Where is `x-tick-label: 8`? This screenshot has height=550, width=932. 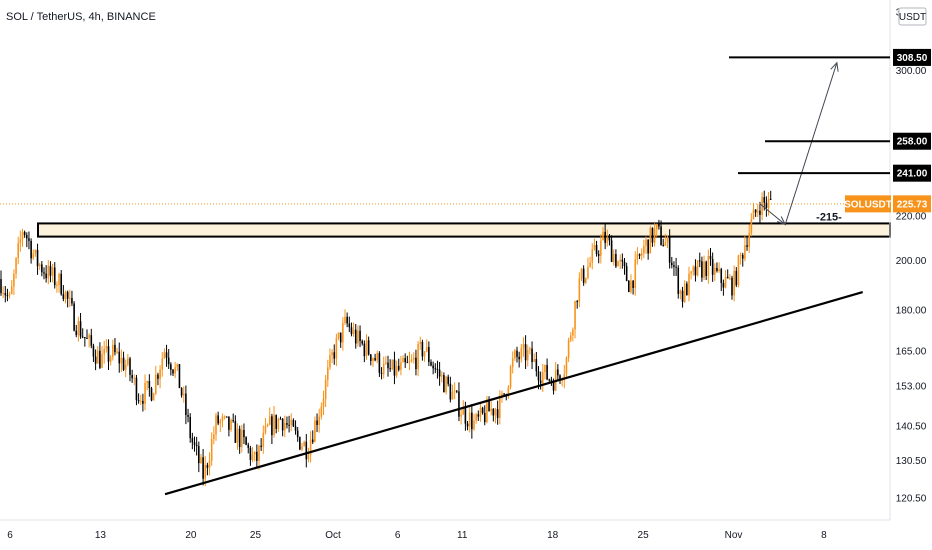 x-tick-label: 8 is located at coordinates (824, 535).